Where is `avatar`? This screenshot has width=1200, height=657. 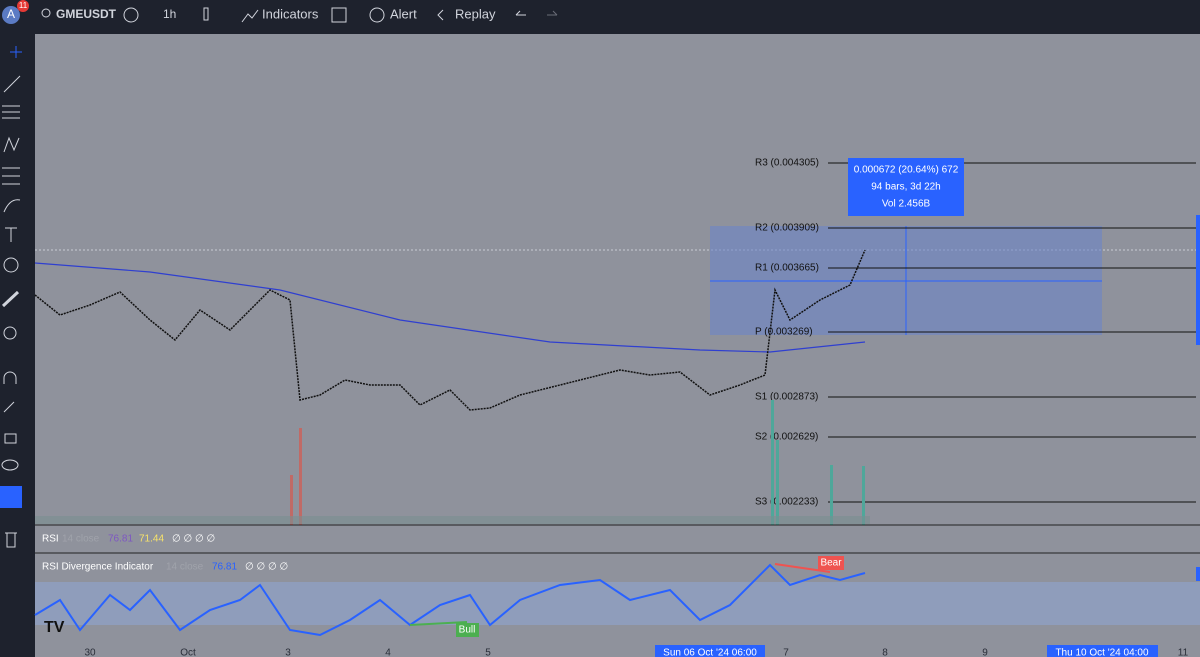 avatar is located at coordinates (11, 15).